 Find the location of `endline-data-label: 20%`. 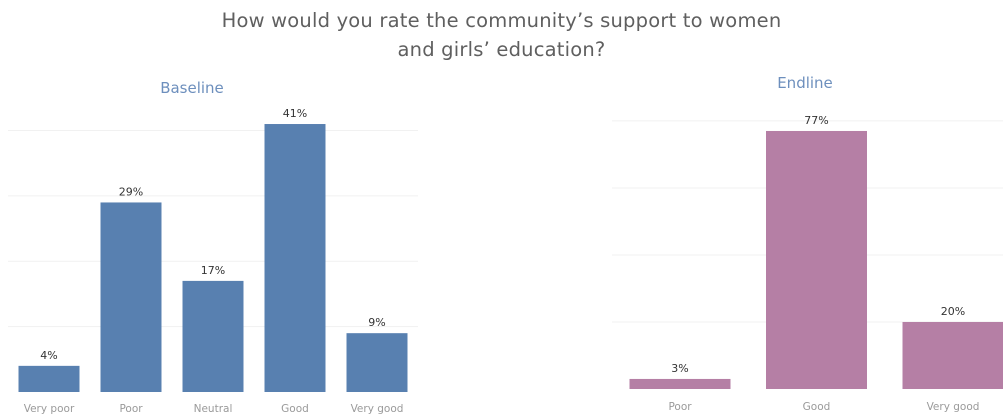

endline-data-label: 20% is located at coordinates (953, 311).